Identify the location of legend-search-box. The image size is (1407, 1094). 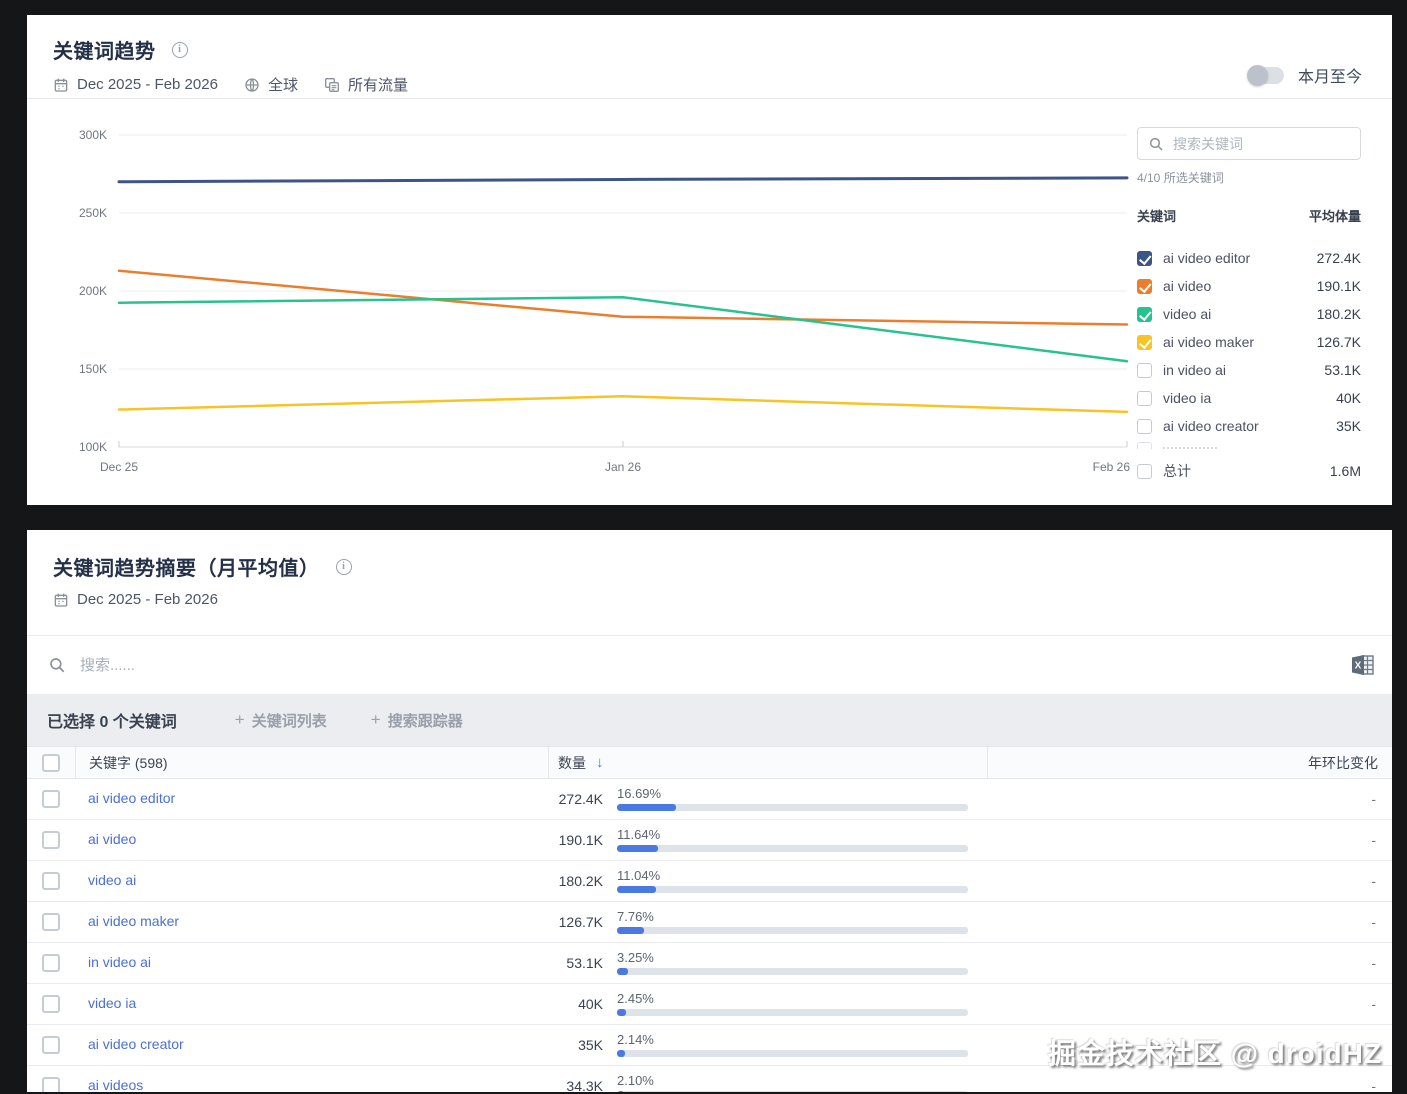
(1249, 143).